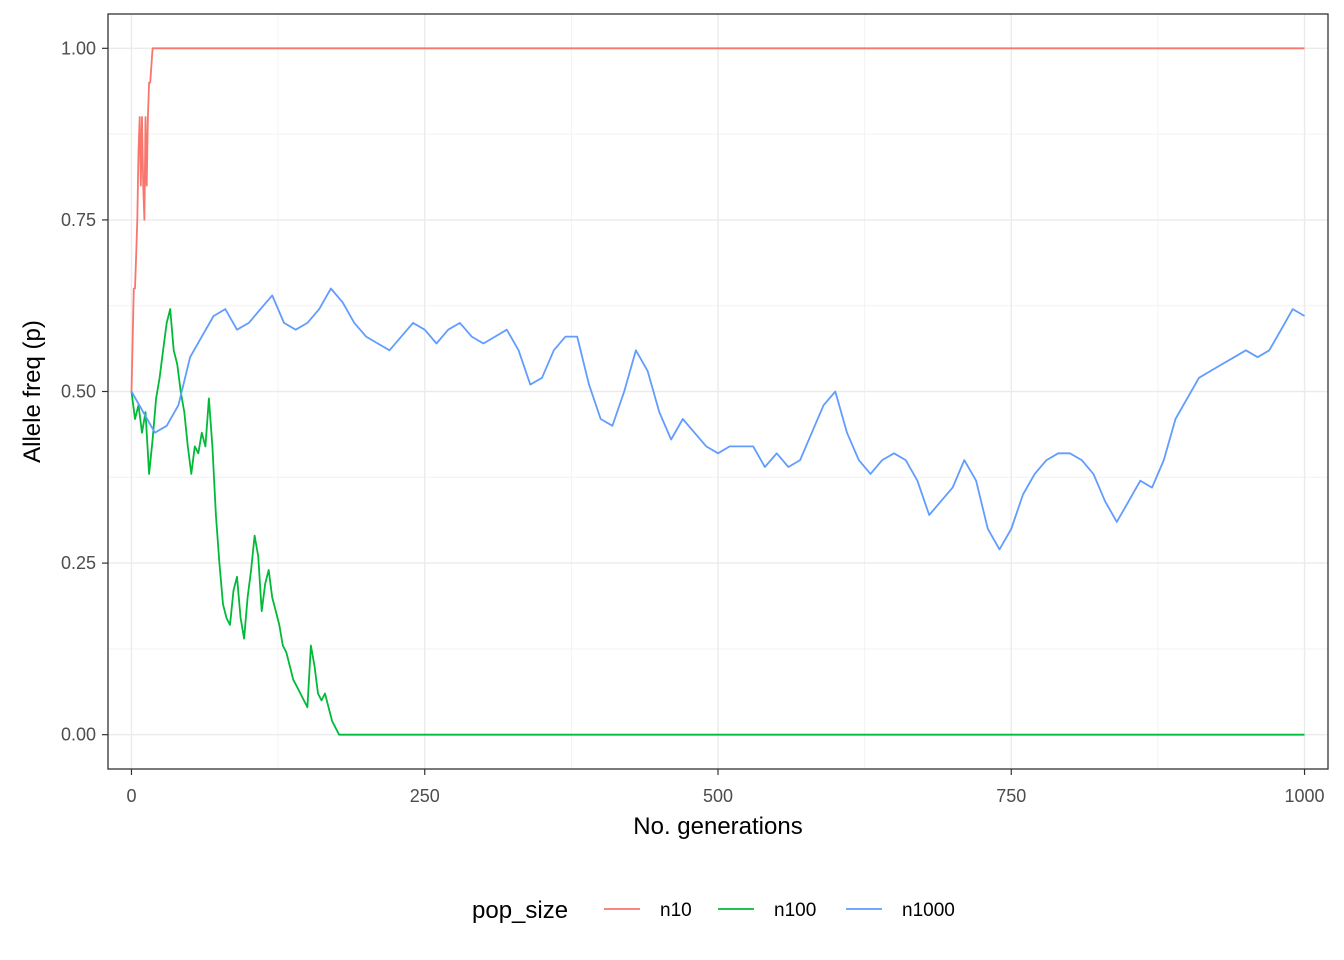 The image size is (1344, 960). Describe the element at coordinates (520, 910) in the screenshot. I see `legend-title: pop_size` at that location.